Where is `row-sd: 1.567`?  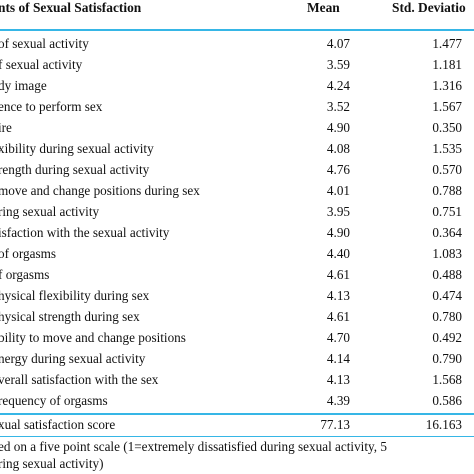
row-sd: 1.567 is located at coordinates (447, 106).